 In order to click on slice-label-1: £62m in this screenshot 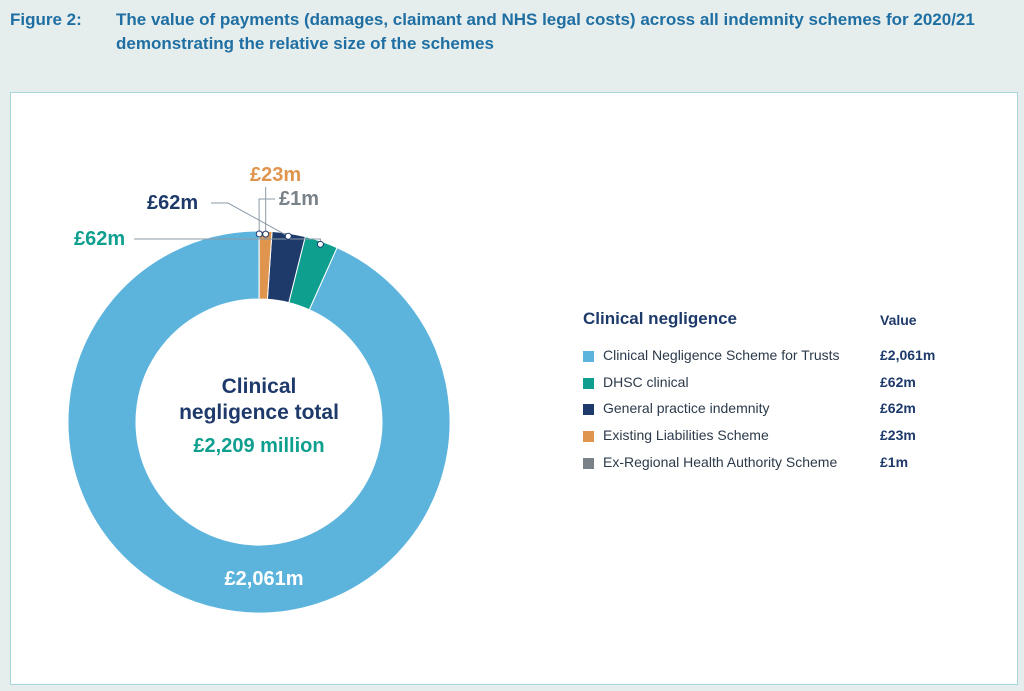, I will do `click(99, 239)`.